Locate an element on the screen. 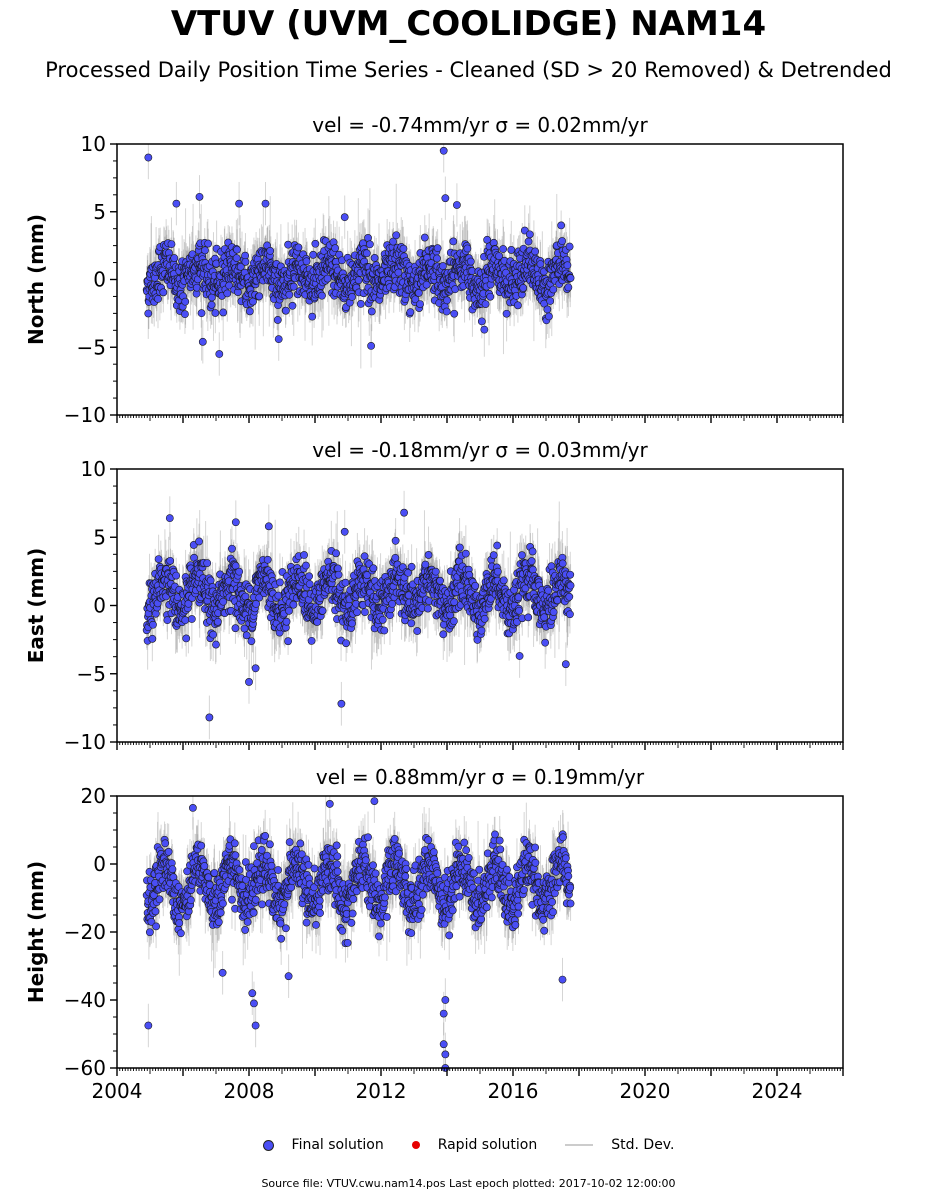 The height and width of the screenshot is (1200, 937). final-solution-points-north is located at coordinates (358, 252).